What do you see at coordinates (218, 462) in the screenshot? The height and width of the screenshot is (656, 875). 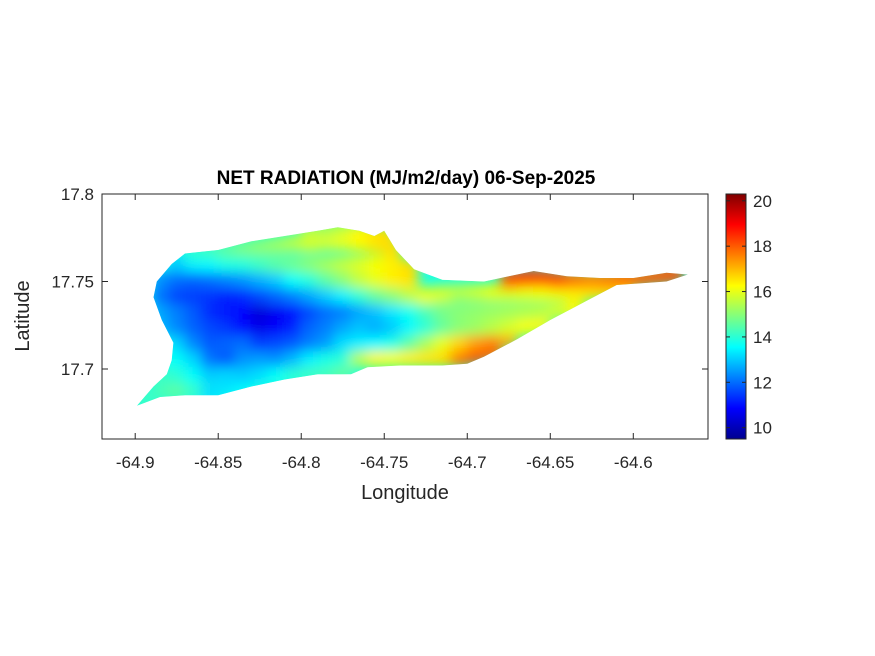 I see `x-tick-label: -64.85` at bounding box center [218, 462].